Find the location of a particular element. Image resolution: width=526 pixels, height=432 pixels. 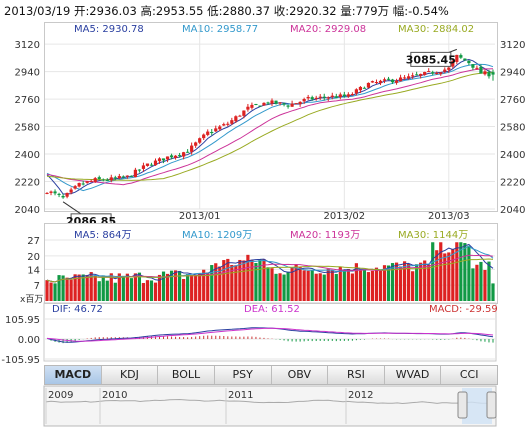

price-ytick-right: 2580 is located at coordinates (512, 128).